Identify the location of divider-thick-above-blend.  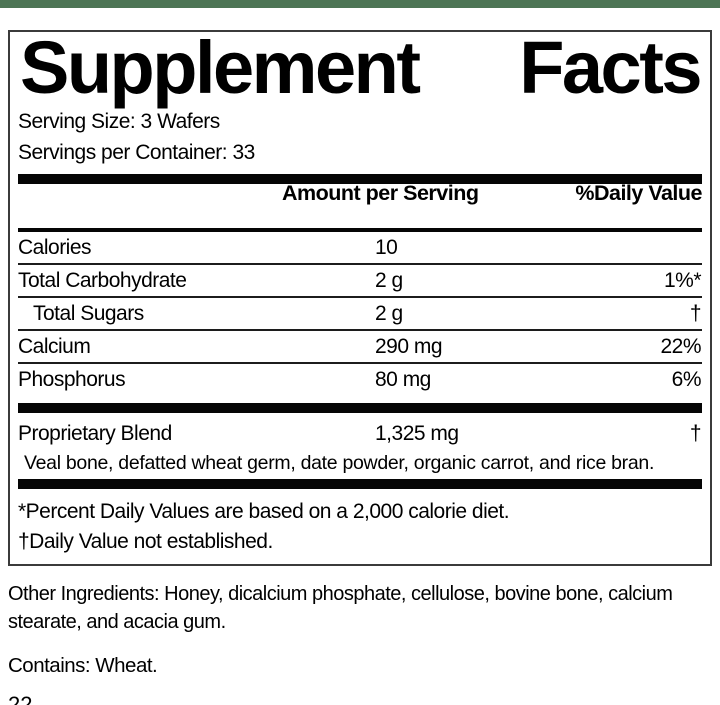
(360, 408).